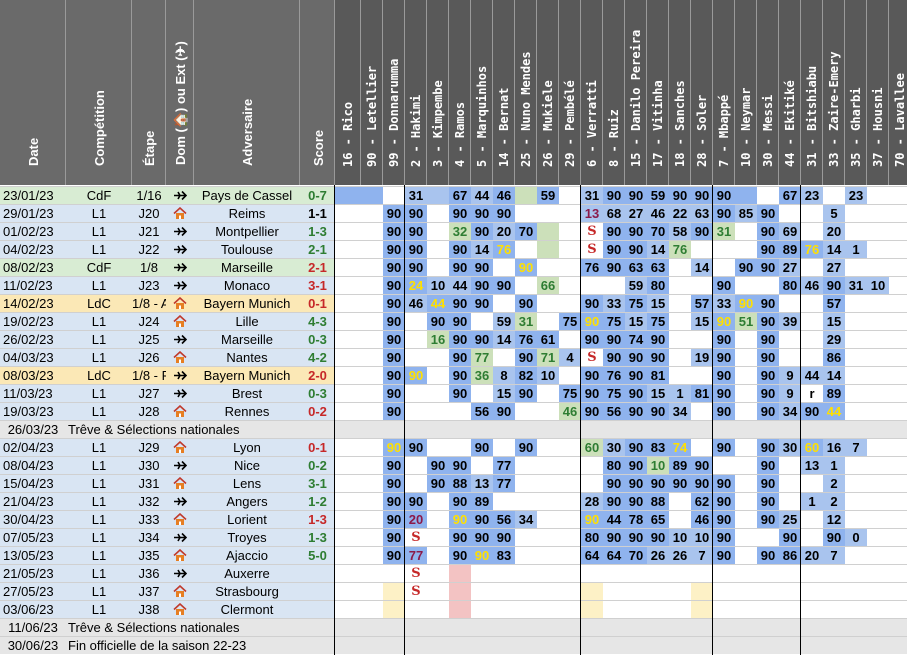 The height and width of the screenshot is (655, 907). What do you see at coordinates (680, 411) in the screenshot?
I see `player-cell: 34` at bounding box center [680, 411].